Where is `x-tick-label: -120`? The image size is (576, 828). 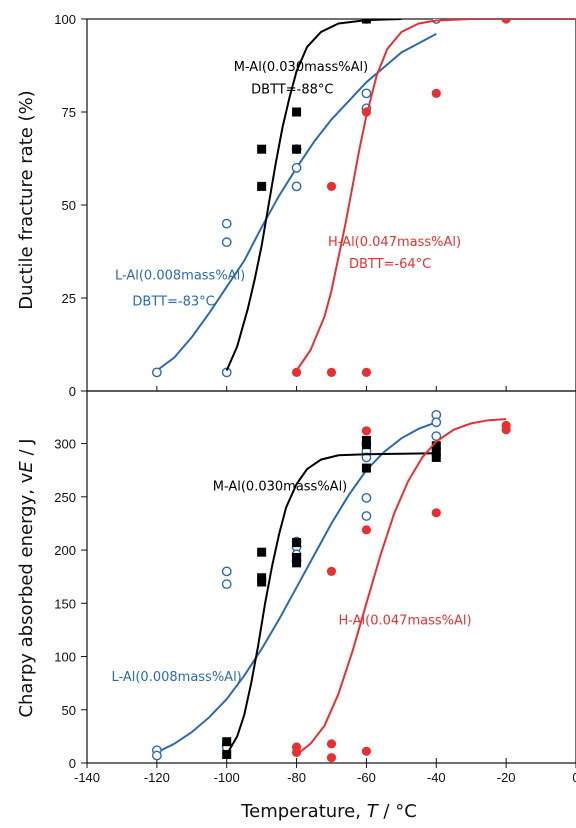
x-tick-label: -120 is located at coordinates (157, 777).